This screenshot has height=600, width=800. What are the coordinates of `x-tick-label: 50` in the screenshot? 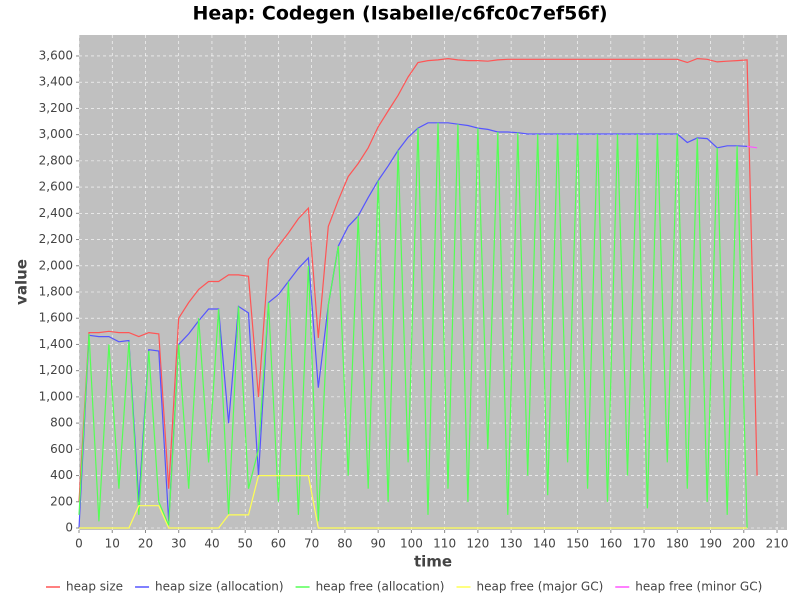 It's located at (245, 544).